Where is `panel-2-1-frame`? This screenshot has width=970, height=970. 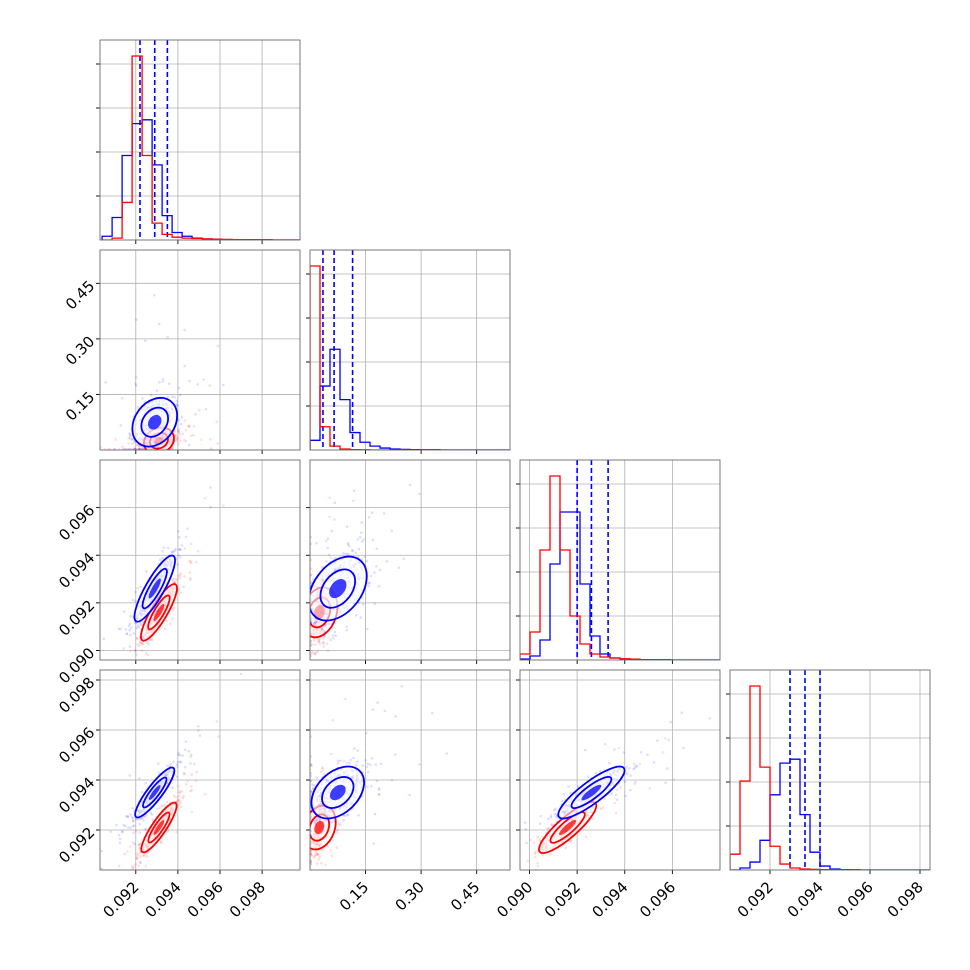 panel-2-1-frame is located at coordinates (410, 560).